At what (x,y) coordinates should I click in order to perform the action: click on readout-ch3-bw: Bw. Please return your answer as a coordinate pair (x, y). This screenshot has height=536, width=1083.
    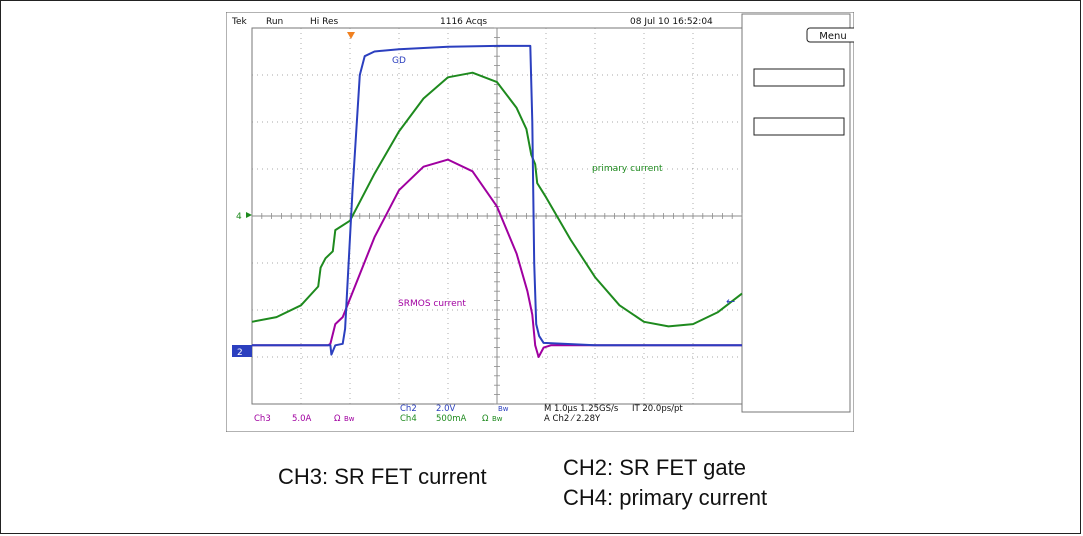
    Looking at the image, I should click on (349, 419).